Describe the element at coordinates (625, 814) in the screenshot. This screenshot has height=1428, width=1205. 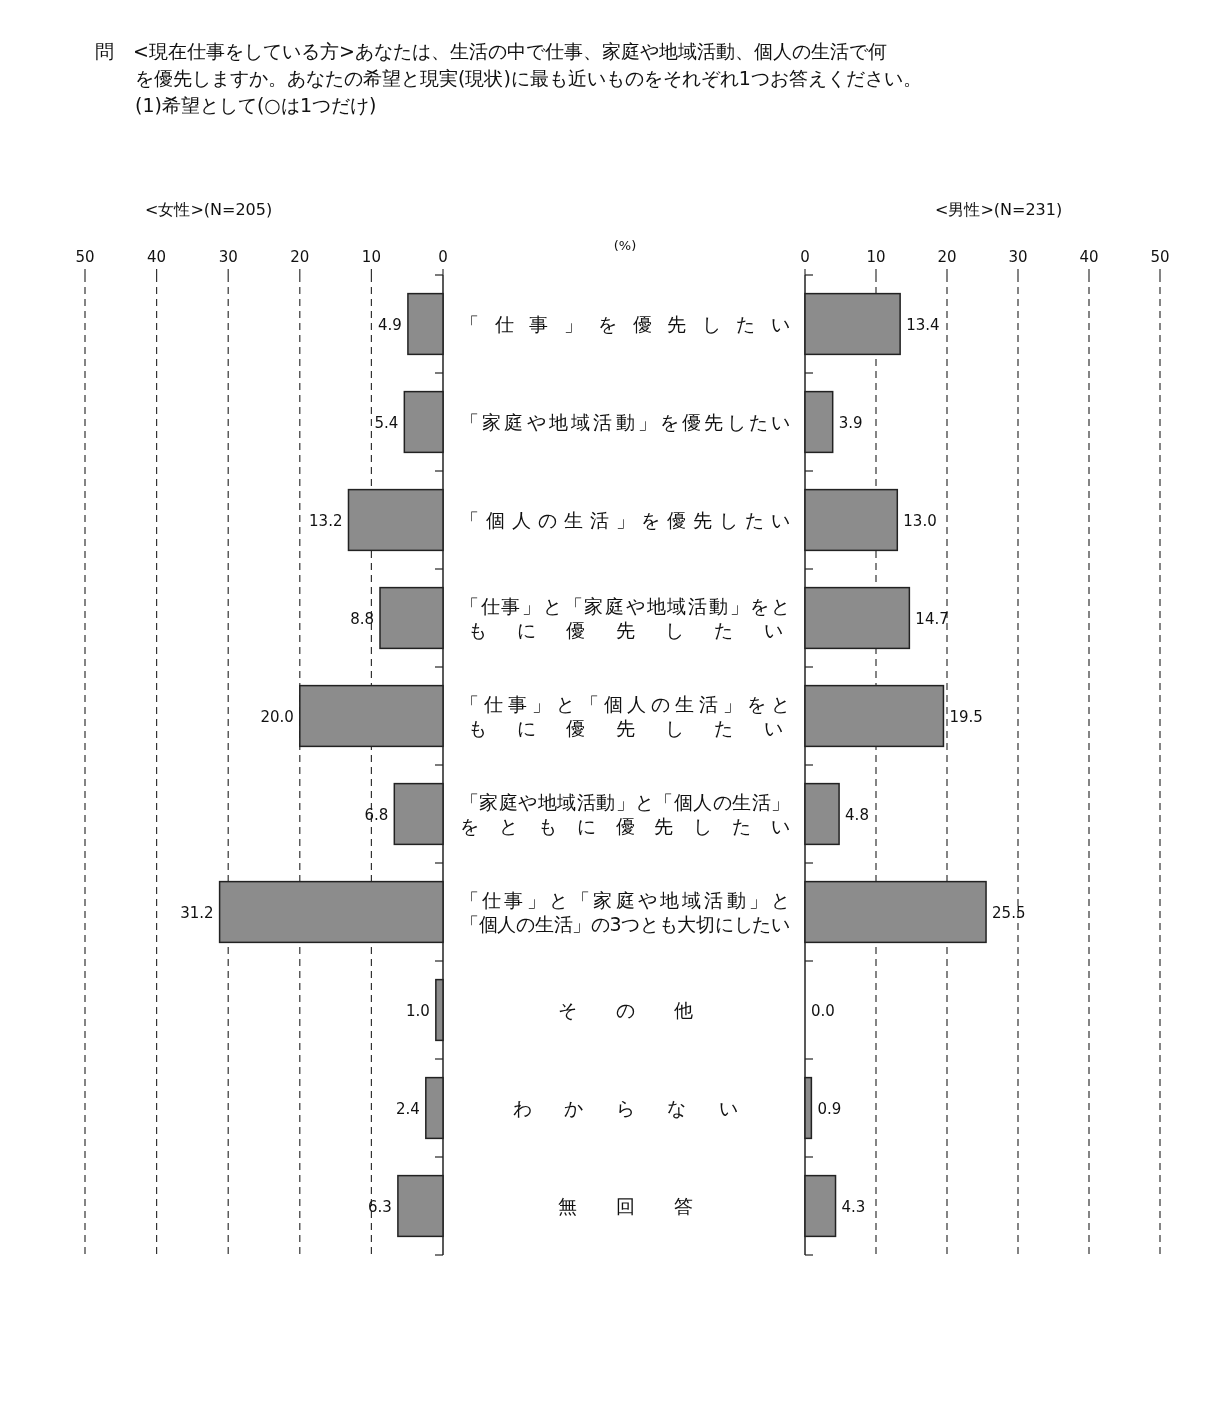
I see `y-tick-label: 「家庭や地域活動」と「個人の生活」をともに優先したい` at that location.